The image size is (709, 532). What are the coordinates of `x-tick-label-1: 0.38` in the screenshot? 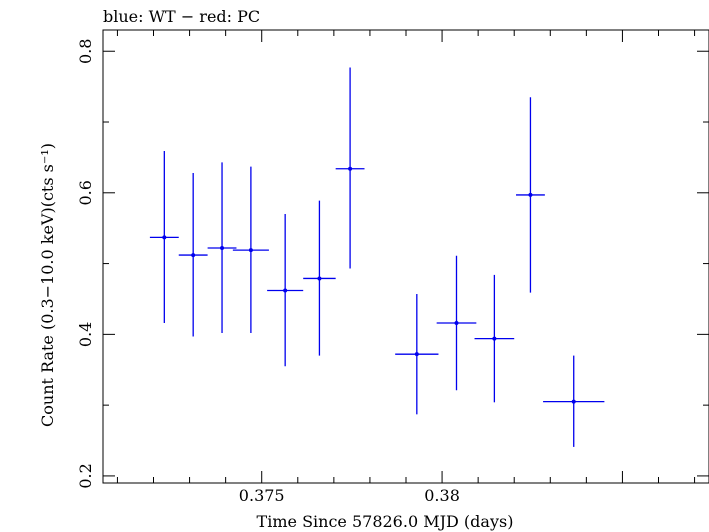 It's located at (442, 495).